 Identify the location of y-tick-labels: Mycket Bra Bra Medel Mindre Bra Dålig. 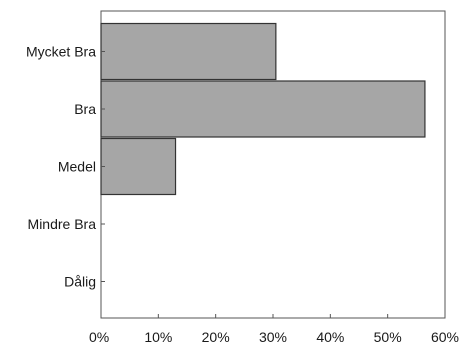
(65, 167).